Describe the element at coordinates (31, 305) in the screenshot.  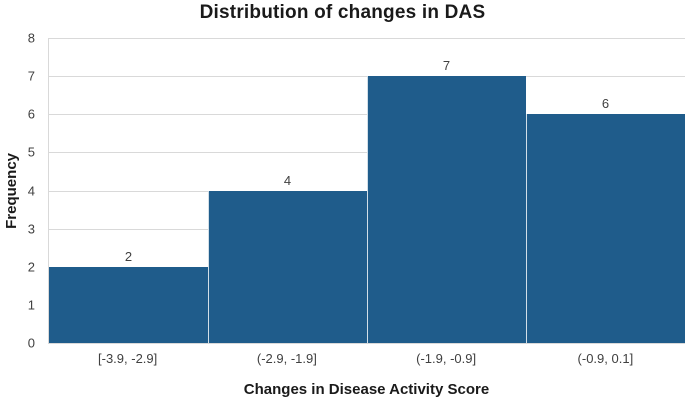
I see `y-tick-label: 1` at that location.